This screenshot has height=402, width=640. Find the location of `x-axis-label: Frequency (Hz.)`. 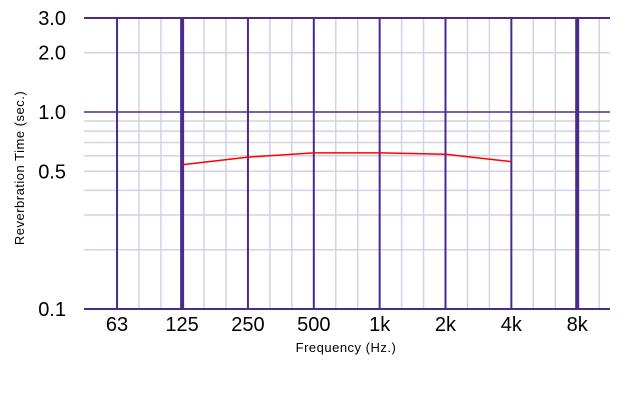

x-axis-label: Frequency (Hz.) is located at coordinates (346, 347).